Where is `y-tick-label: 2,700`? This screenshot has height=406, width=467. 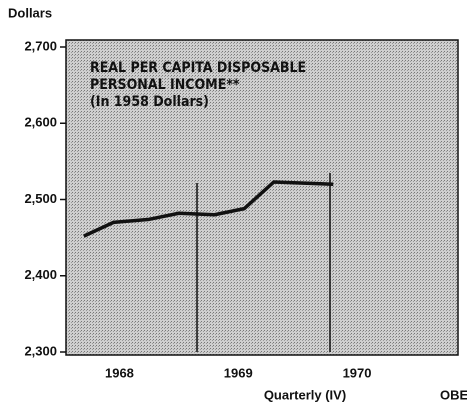
y-tick-label: 2,700 is located at coordinates (40, 45).